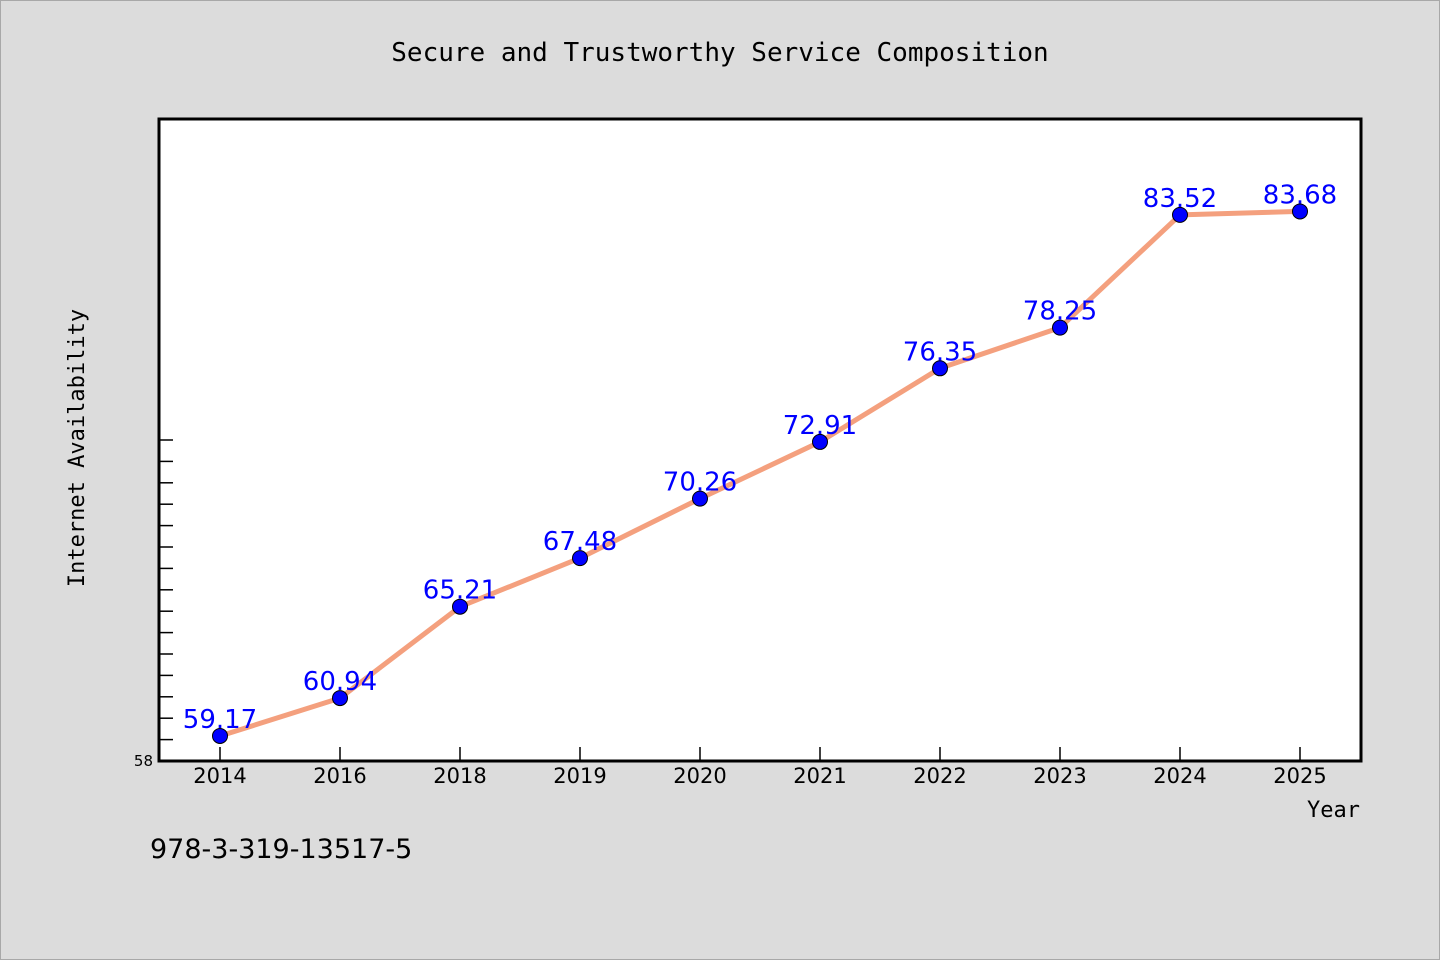 This screenshot has width=1440, height=960. I want to click on x-tick-label: 2014, so click(219, 776).